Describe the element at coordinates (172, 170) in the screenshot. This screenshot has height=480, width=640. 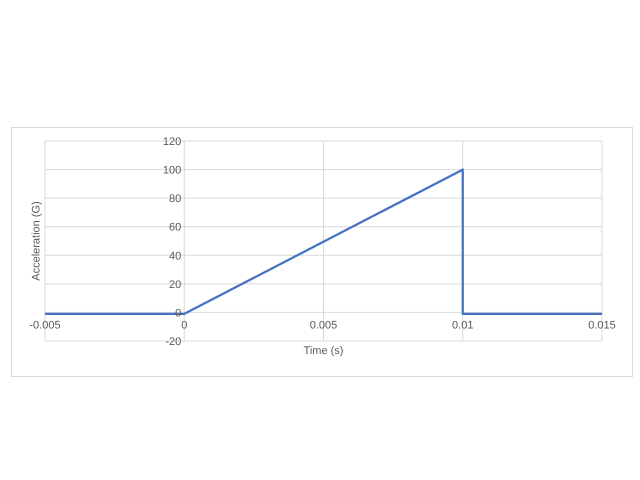
I see `y-tick-label: 100` at that location.